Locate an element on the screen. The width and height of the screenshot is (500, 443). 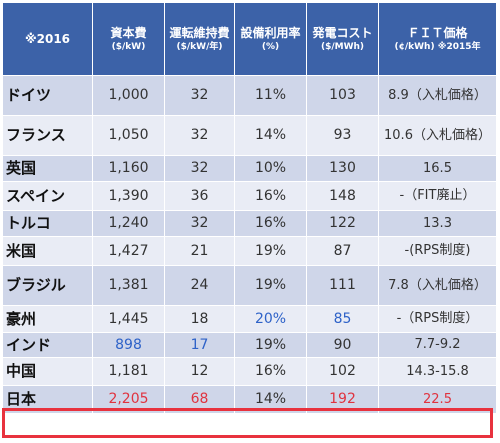
table-row: 米国 1,427 21 19% 87 -(RPS制度) is located at coordinates (249, 251).